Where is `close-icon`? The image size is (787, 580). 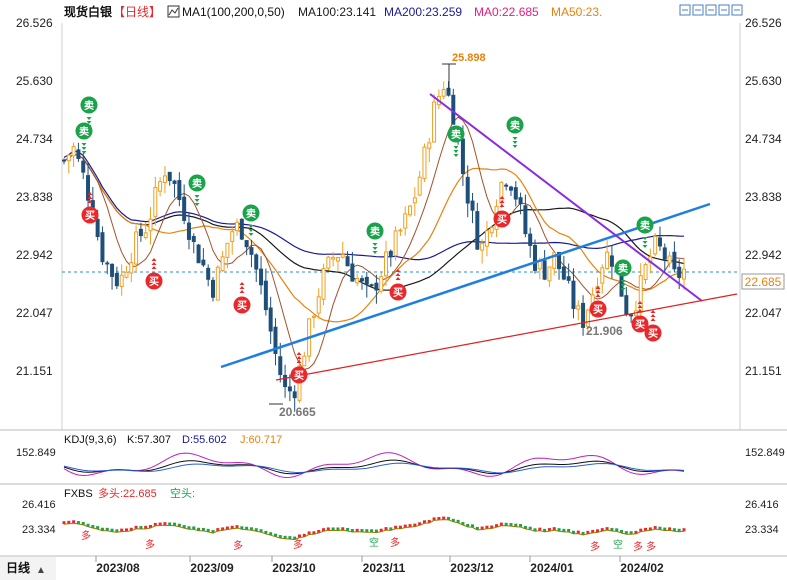 close-icon is located at coordinates (737, 10).